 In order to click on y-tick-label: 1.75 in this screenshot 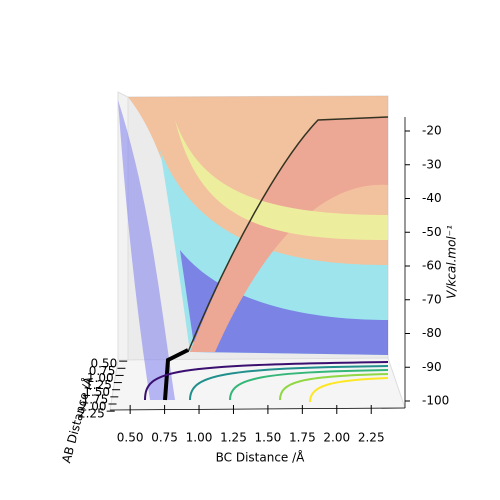, I will do `click(95, 399)`.